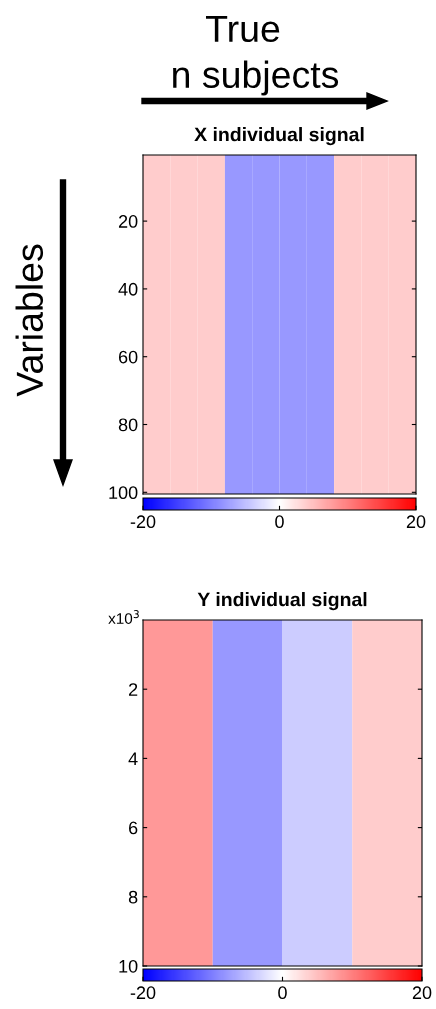 The height and width of the screenshot is (1009, 436). What do you see at coordinates (243, 29) in the screenshot?
I see `text: True` at bounding box center [243, 29].